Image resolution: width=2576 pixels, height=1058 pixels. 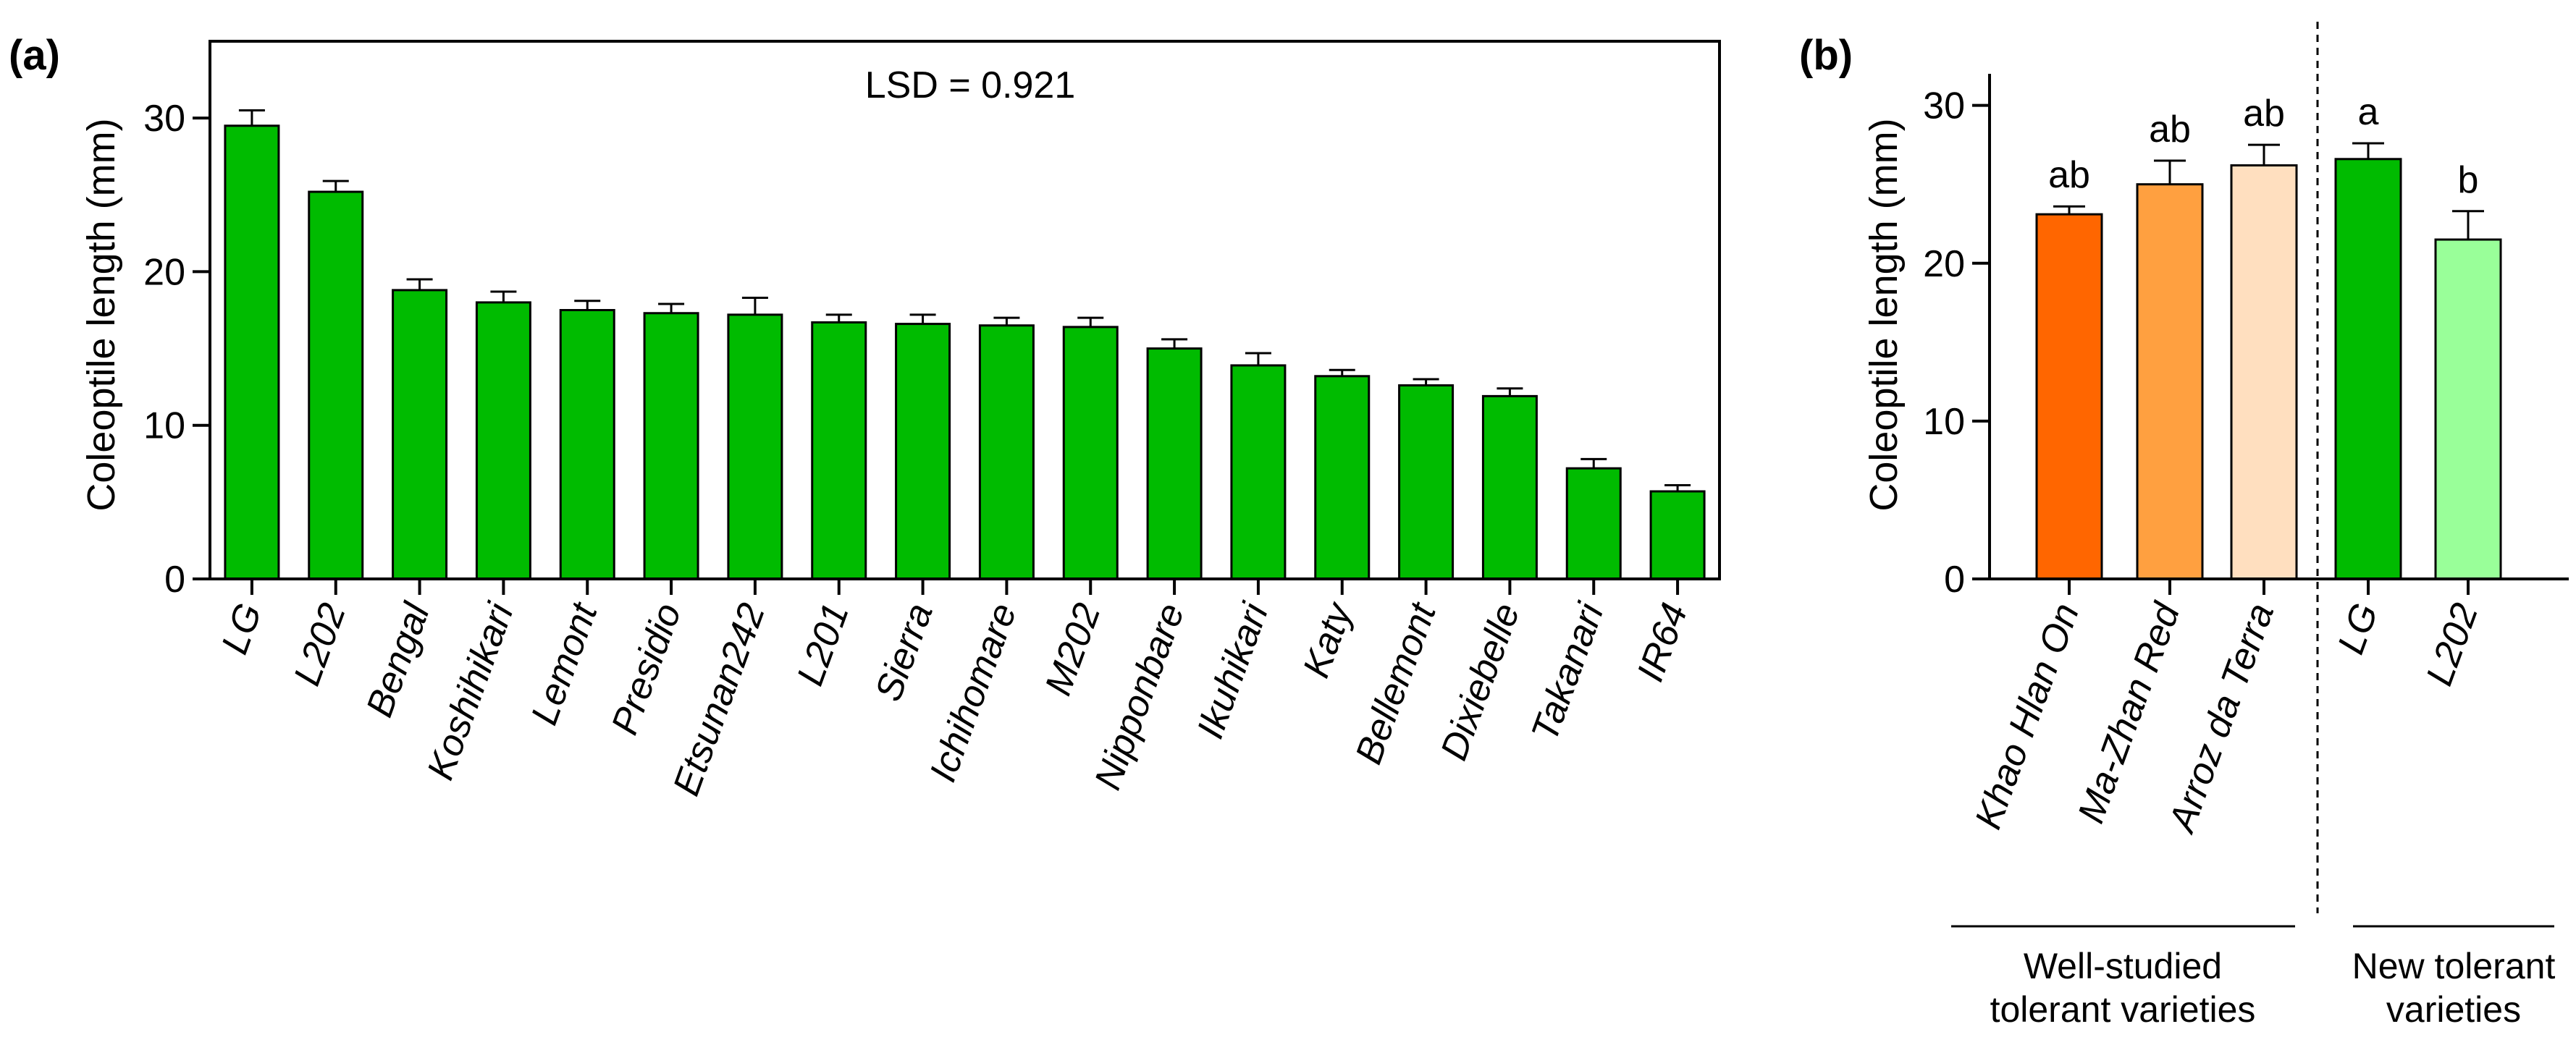 I want to click on panel-b-significance-letter-ma-zhan-red: ab, so click(x=2170, y=130).